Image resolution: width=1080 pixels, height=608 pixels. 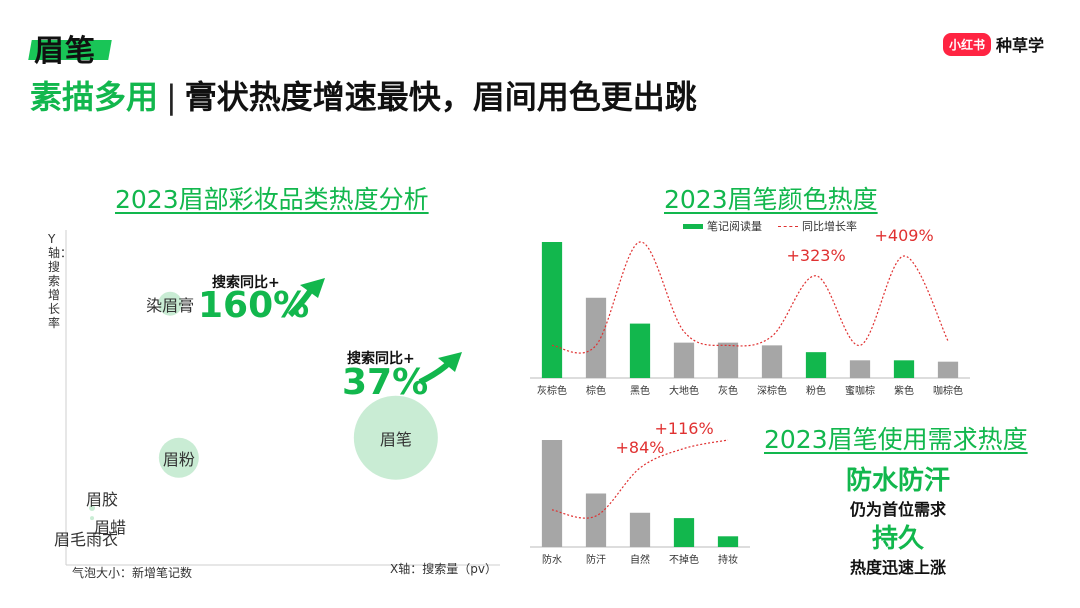 I want to click on bar-category-label: 黑色, so click(x=640, y=390).